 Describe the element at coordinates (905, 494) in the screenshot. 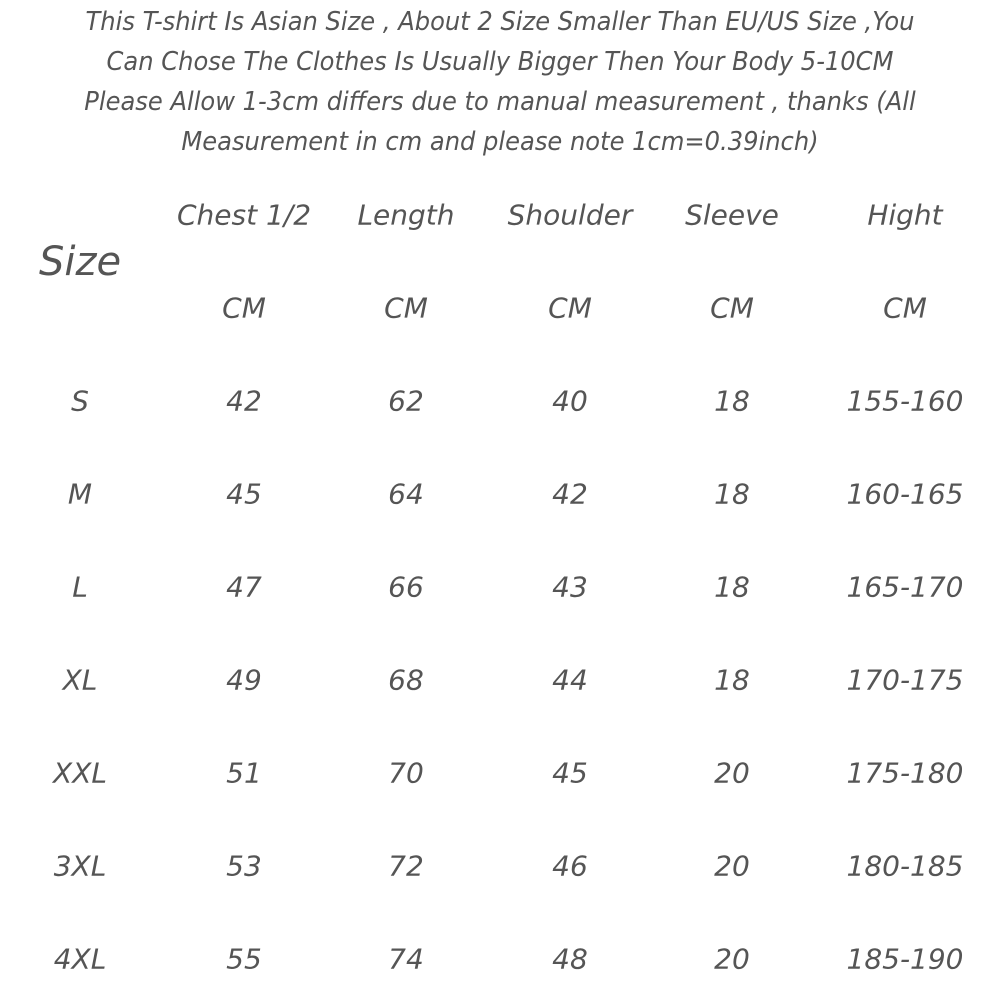

I see `table-cell: 160-165` at that location.